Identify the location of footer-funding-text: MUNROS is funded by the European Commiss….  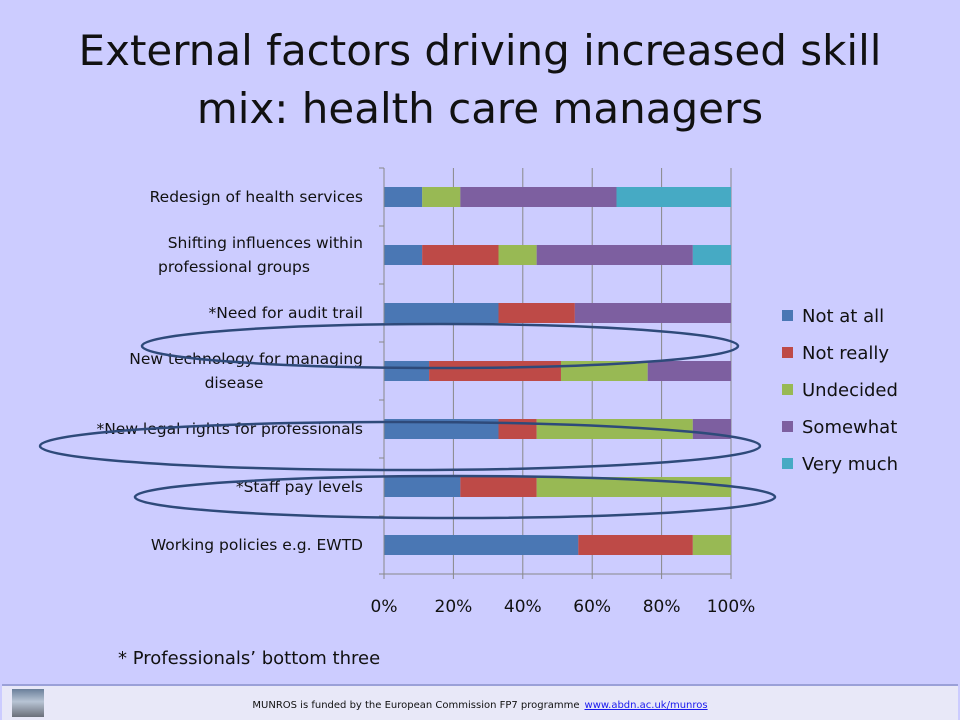
(416, 705).